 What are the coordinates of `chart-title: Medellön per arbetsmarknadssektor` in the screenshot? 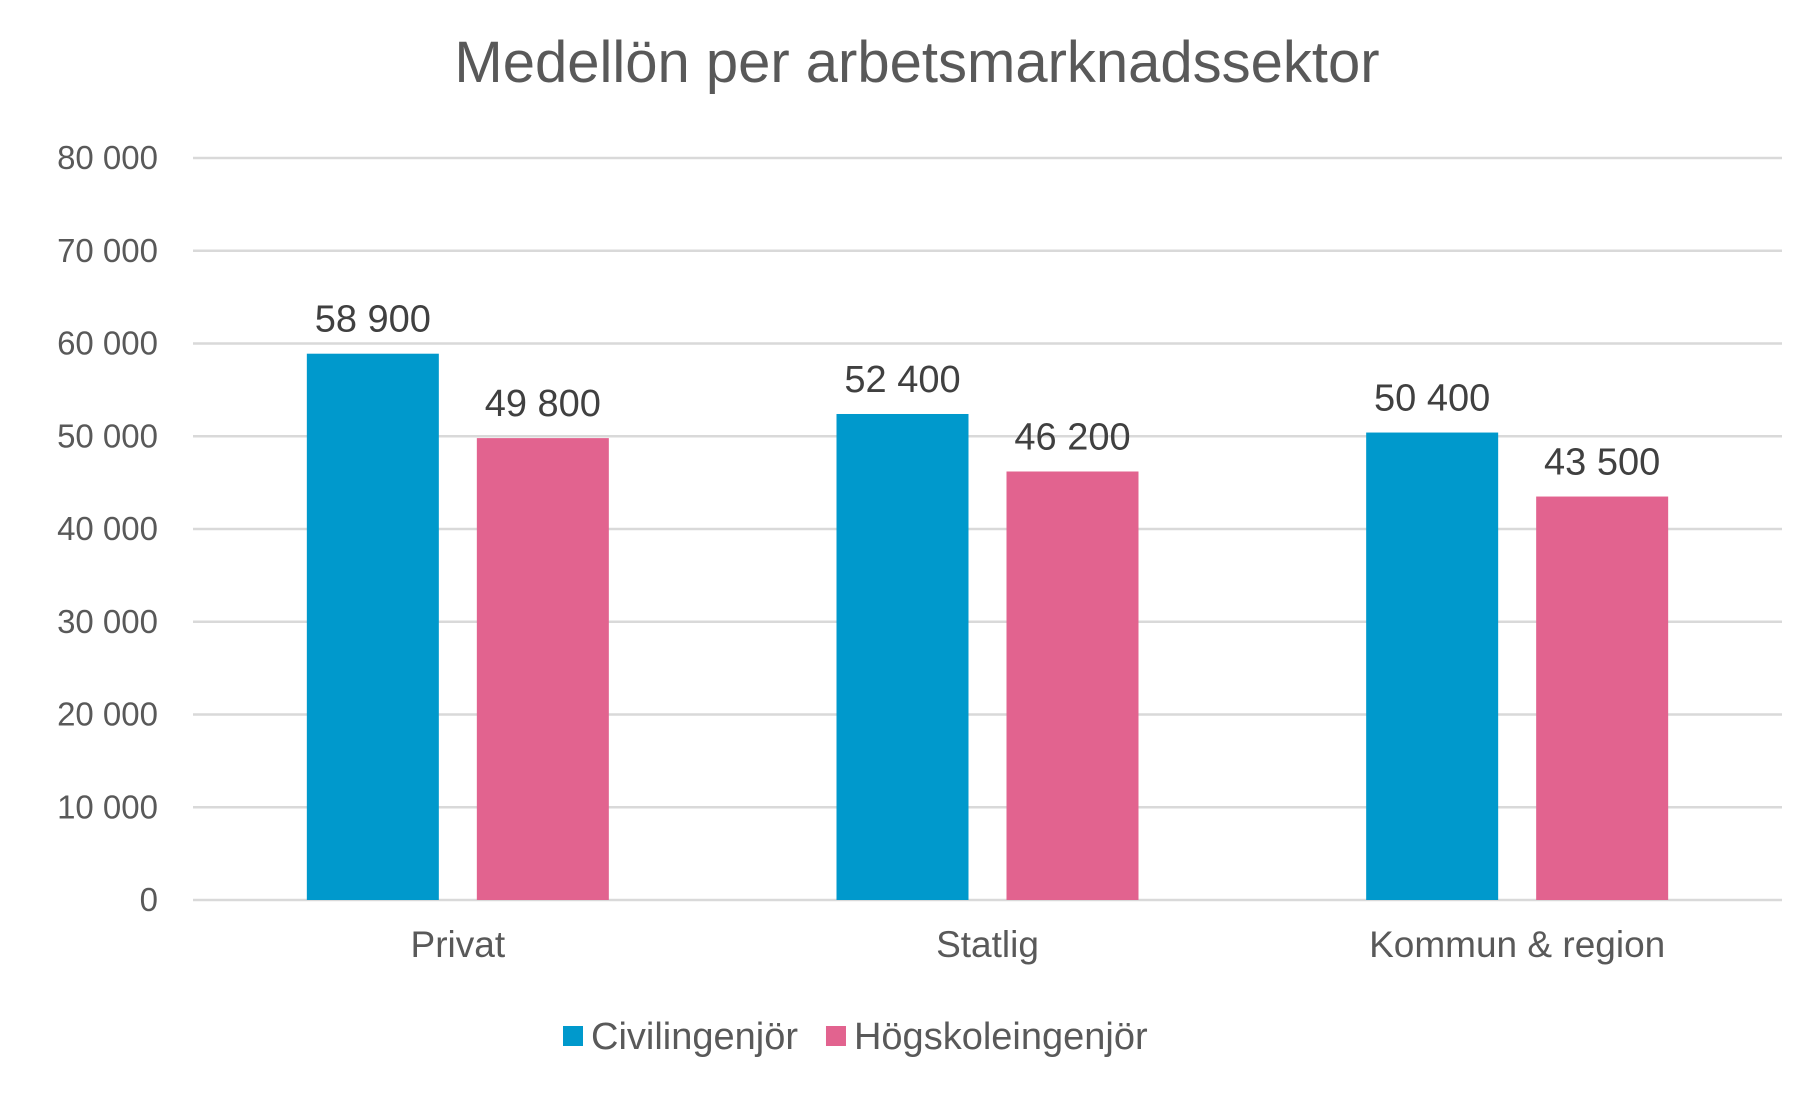 It's located at (916, 62).